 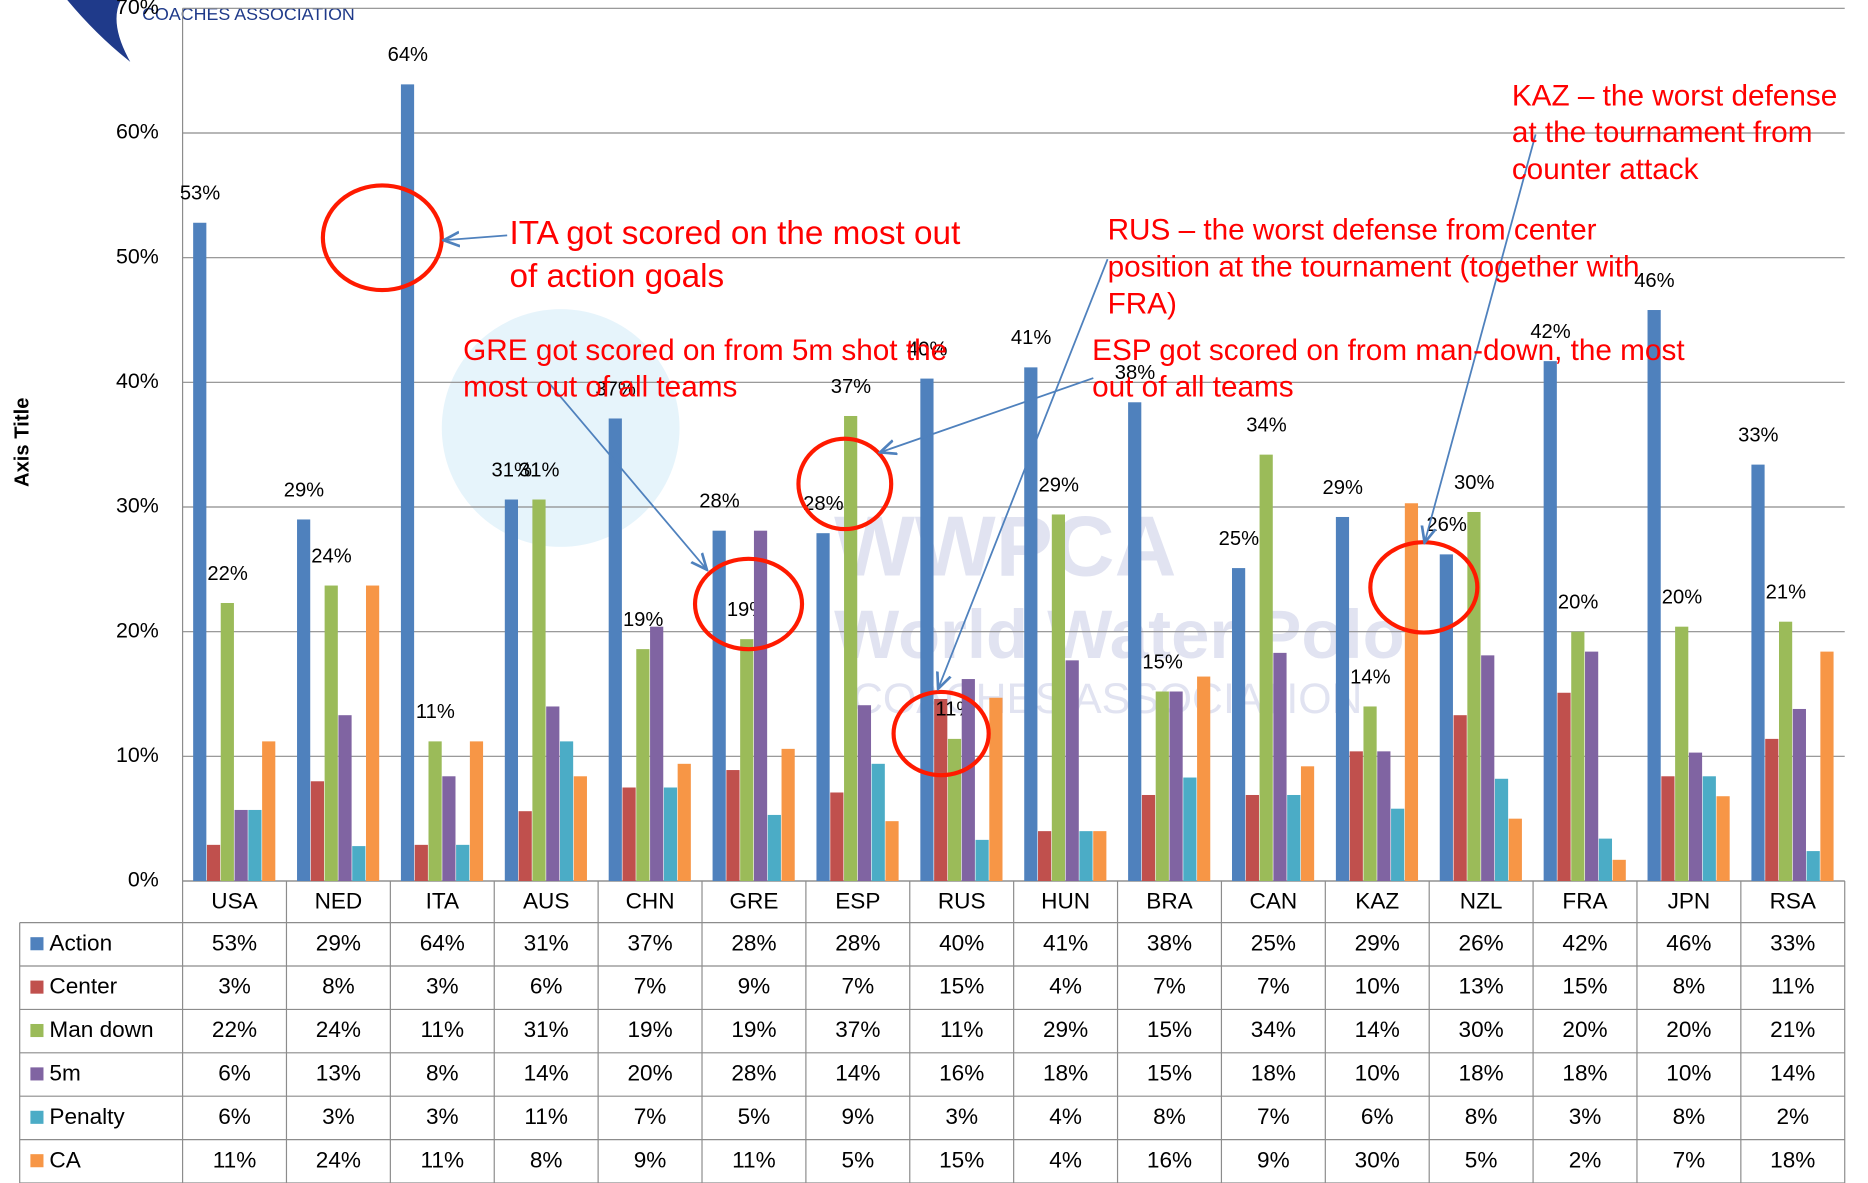 What do you see at coordinates (1578, 602) in the screenshot?
I see `data-label: 20%` at bounding box center [1578, 602].